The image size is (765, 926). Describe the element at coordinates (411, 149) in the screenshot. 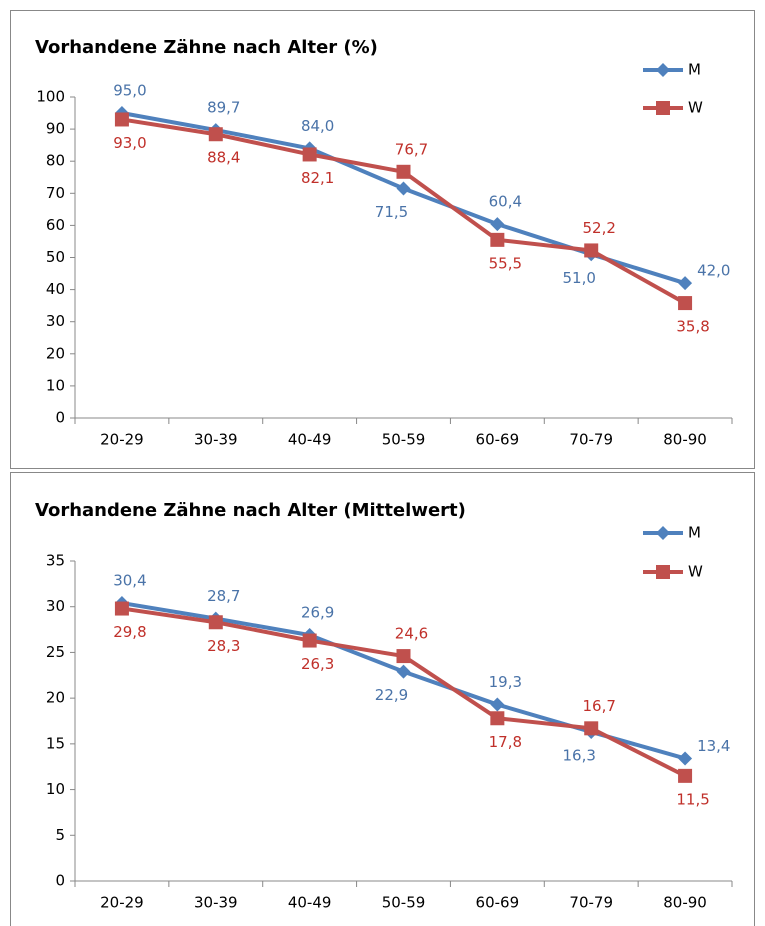

I see `data-label: 76,7` at that location.